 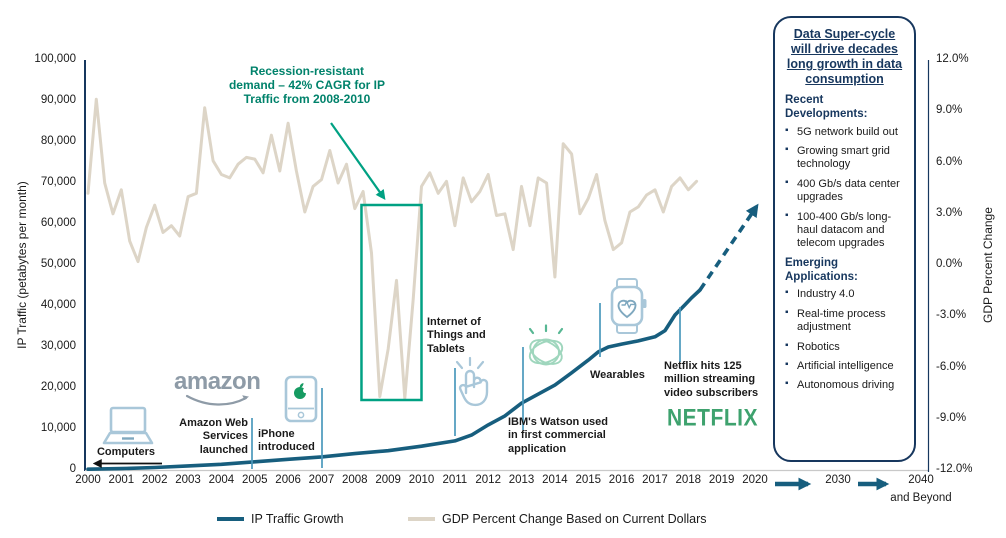 I want to click on x-label-2030: 2030, so click(x=838, y=480).